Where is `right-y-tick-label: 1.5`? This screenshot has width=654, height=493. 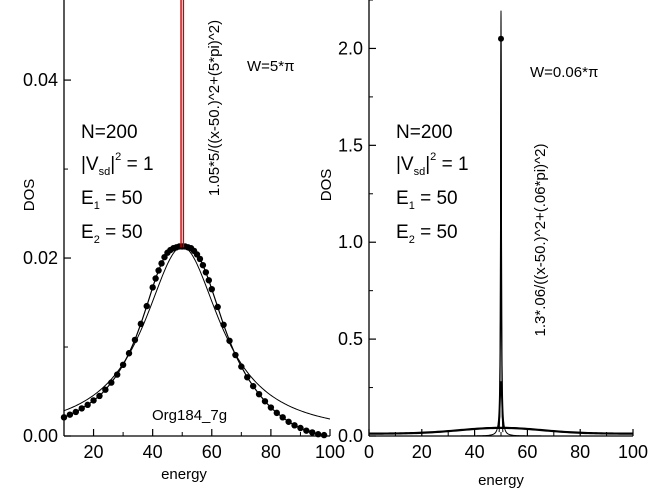
right-y-tick-label: 1.5 is located at coordinates (350, 145).